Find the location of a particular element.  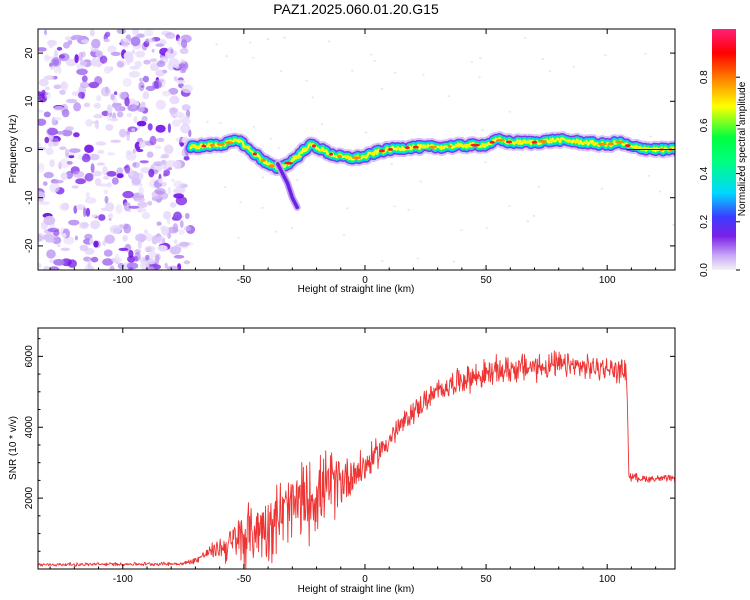

y-tick-label: 10 is located at coordinates (29, 101).